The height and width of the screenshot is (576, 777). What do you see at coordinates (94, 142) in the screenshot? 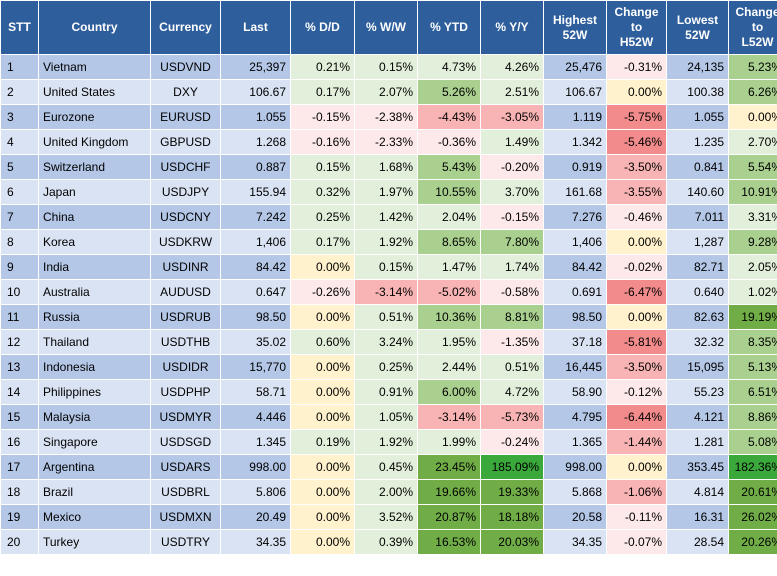
I see `cell-country: United Kingdom` at bounding box center [94, 142].